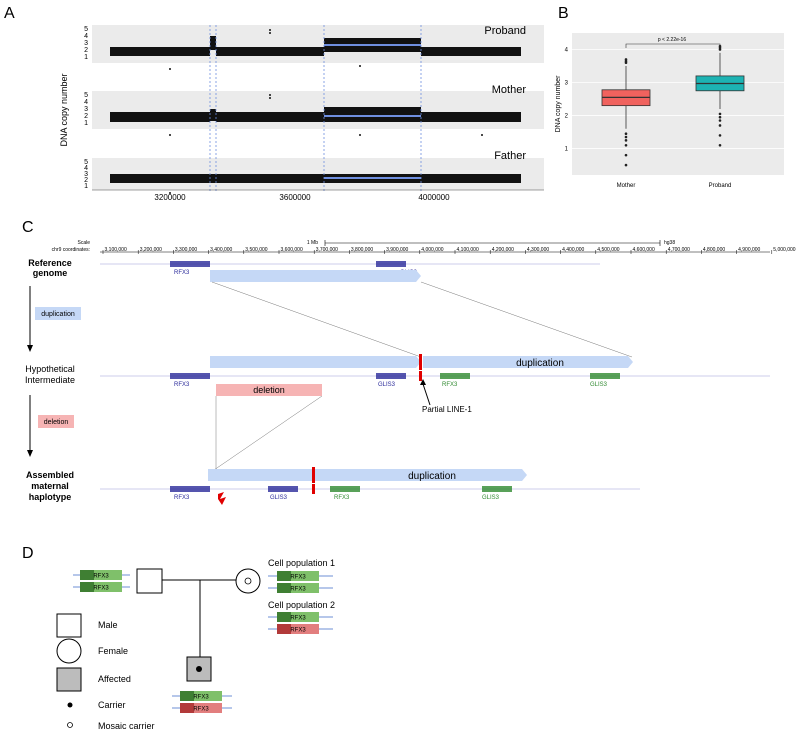  Describe the element at coordinates (510, 156) in the screenshot. I see `track-father-label: Father` at that location.